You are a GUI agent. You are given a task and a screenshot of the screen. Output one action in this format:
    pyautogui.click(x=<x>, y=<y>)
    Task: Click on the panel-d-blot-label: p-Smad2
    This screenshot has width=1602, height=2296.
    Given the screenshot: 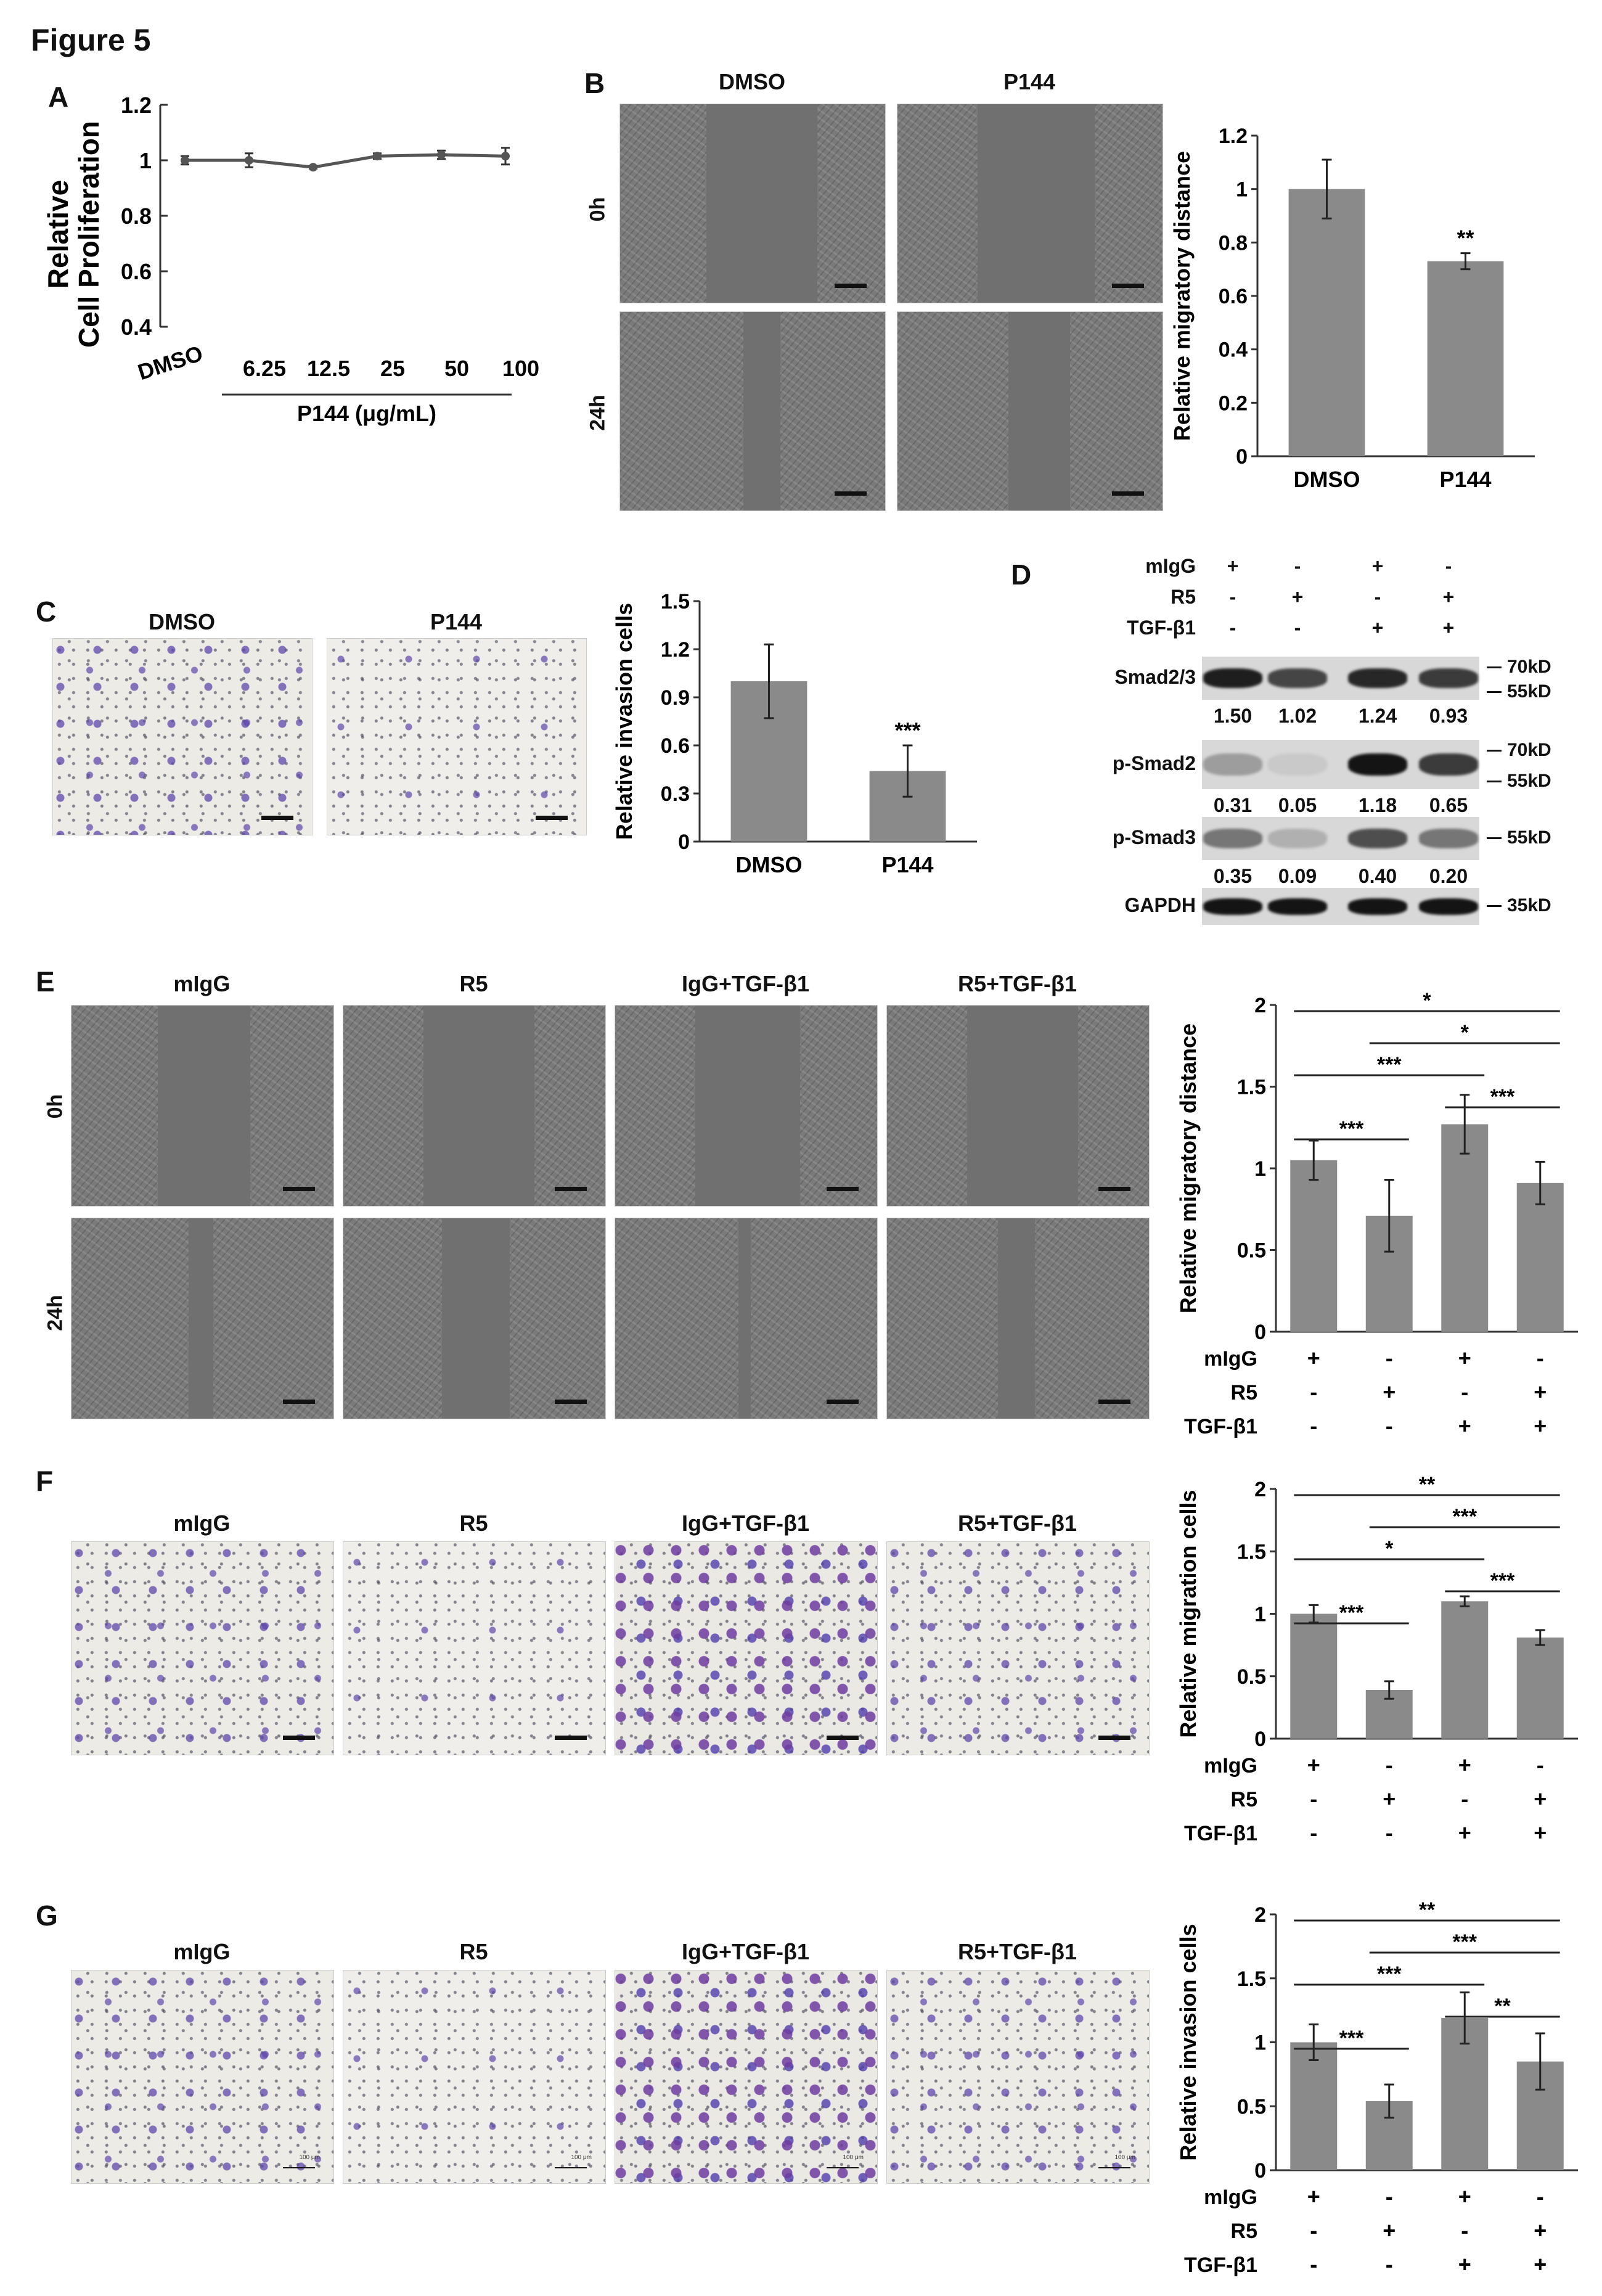 What is the action you would take?
    pyautogui.click(x=1154, y=763)
    